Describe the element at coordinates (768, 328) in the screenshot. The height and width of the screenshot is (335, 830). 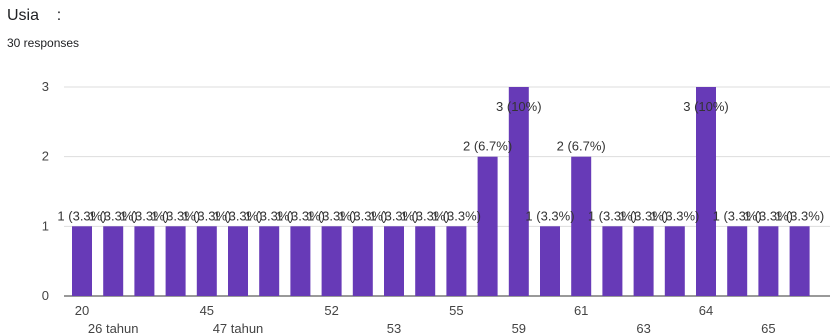
I see `x-tick-label: 65` at that location.